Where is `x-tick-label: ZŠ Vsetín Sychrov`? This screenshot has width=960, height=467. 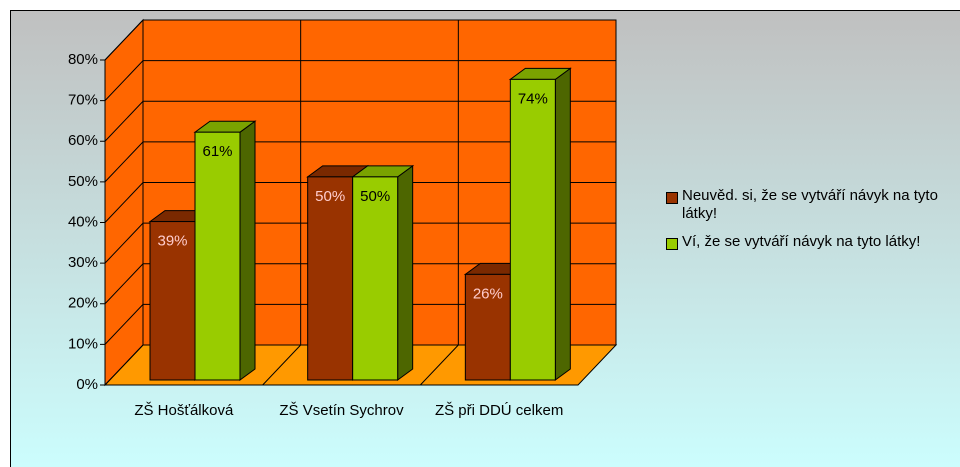 x-tick-label: ZŠ Vsetín Sychrov is located at coordinates (341, 410).